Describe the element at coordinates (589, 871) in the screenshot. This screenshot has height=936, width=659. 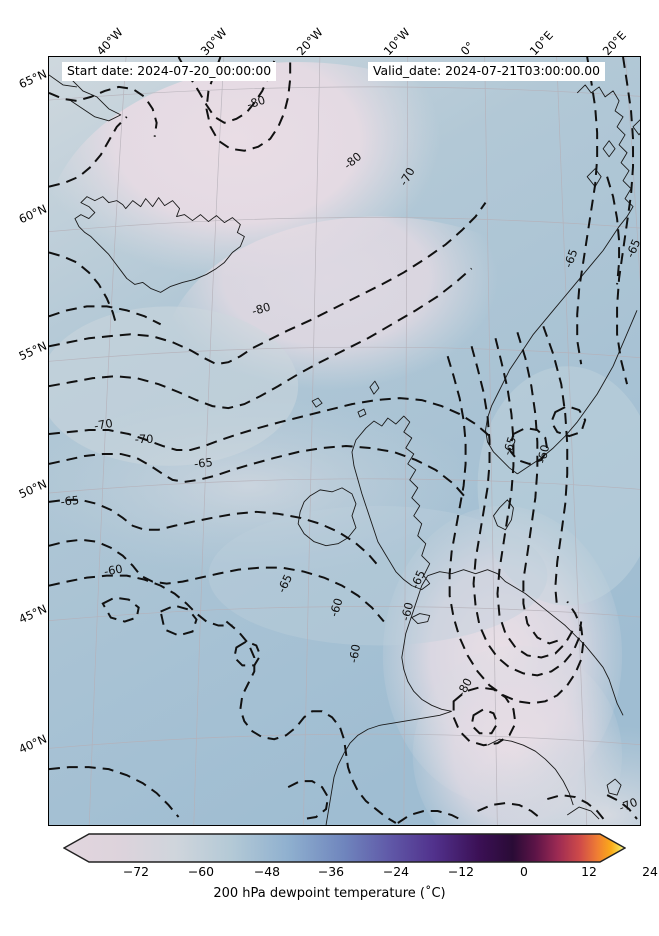
I see `colorbar-tick-12: 12` at that location.